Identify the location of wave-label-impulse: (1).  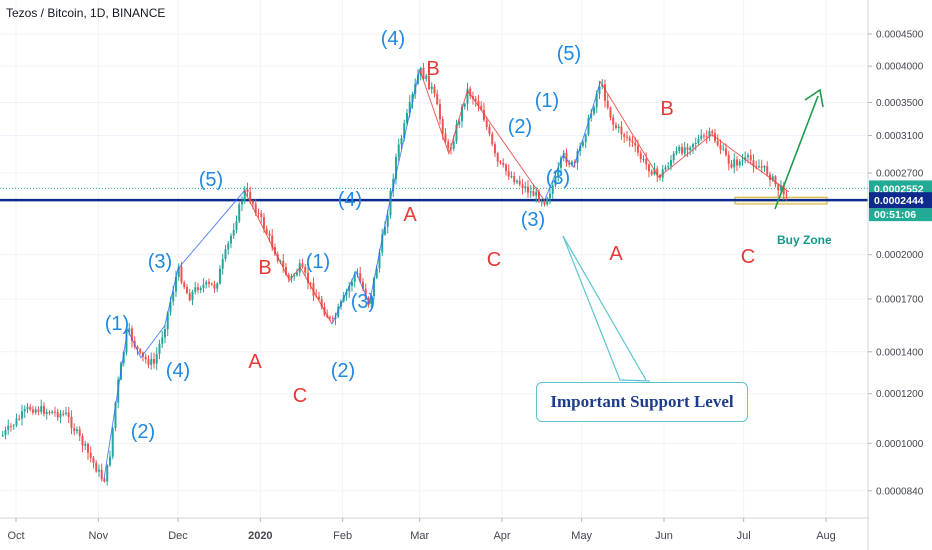
(547, 101).